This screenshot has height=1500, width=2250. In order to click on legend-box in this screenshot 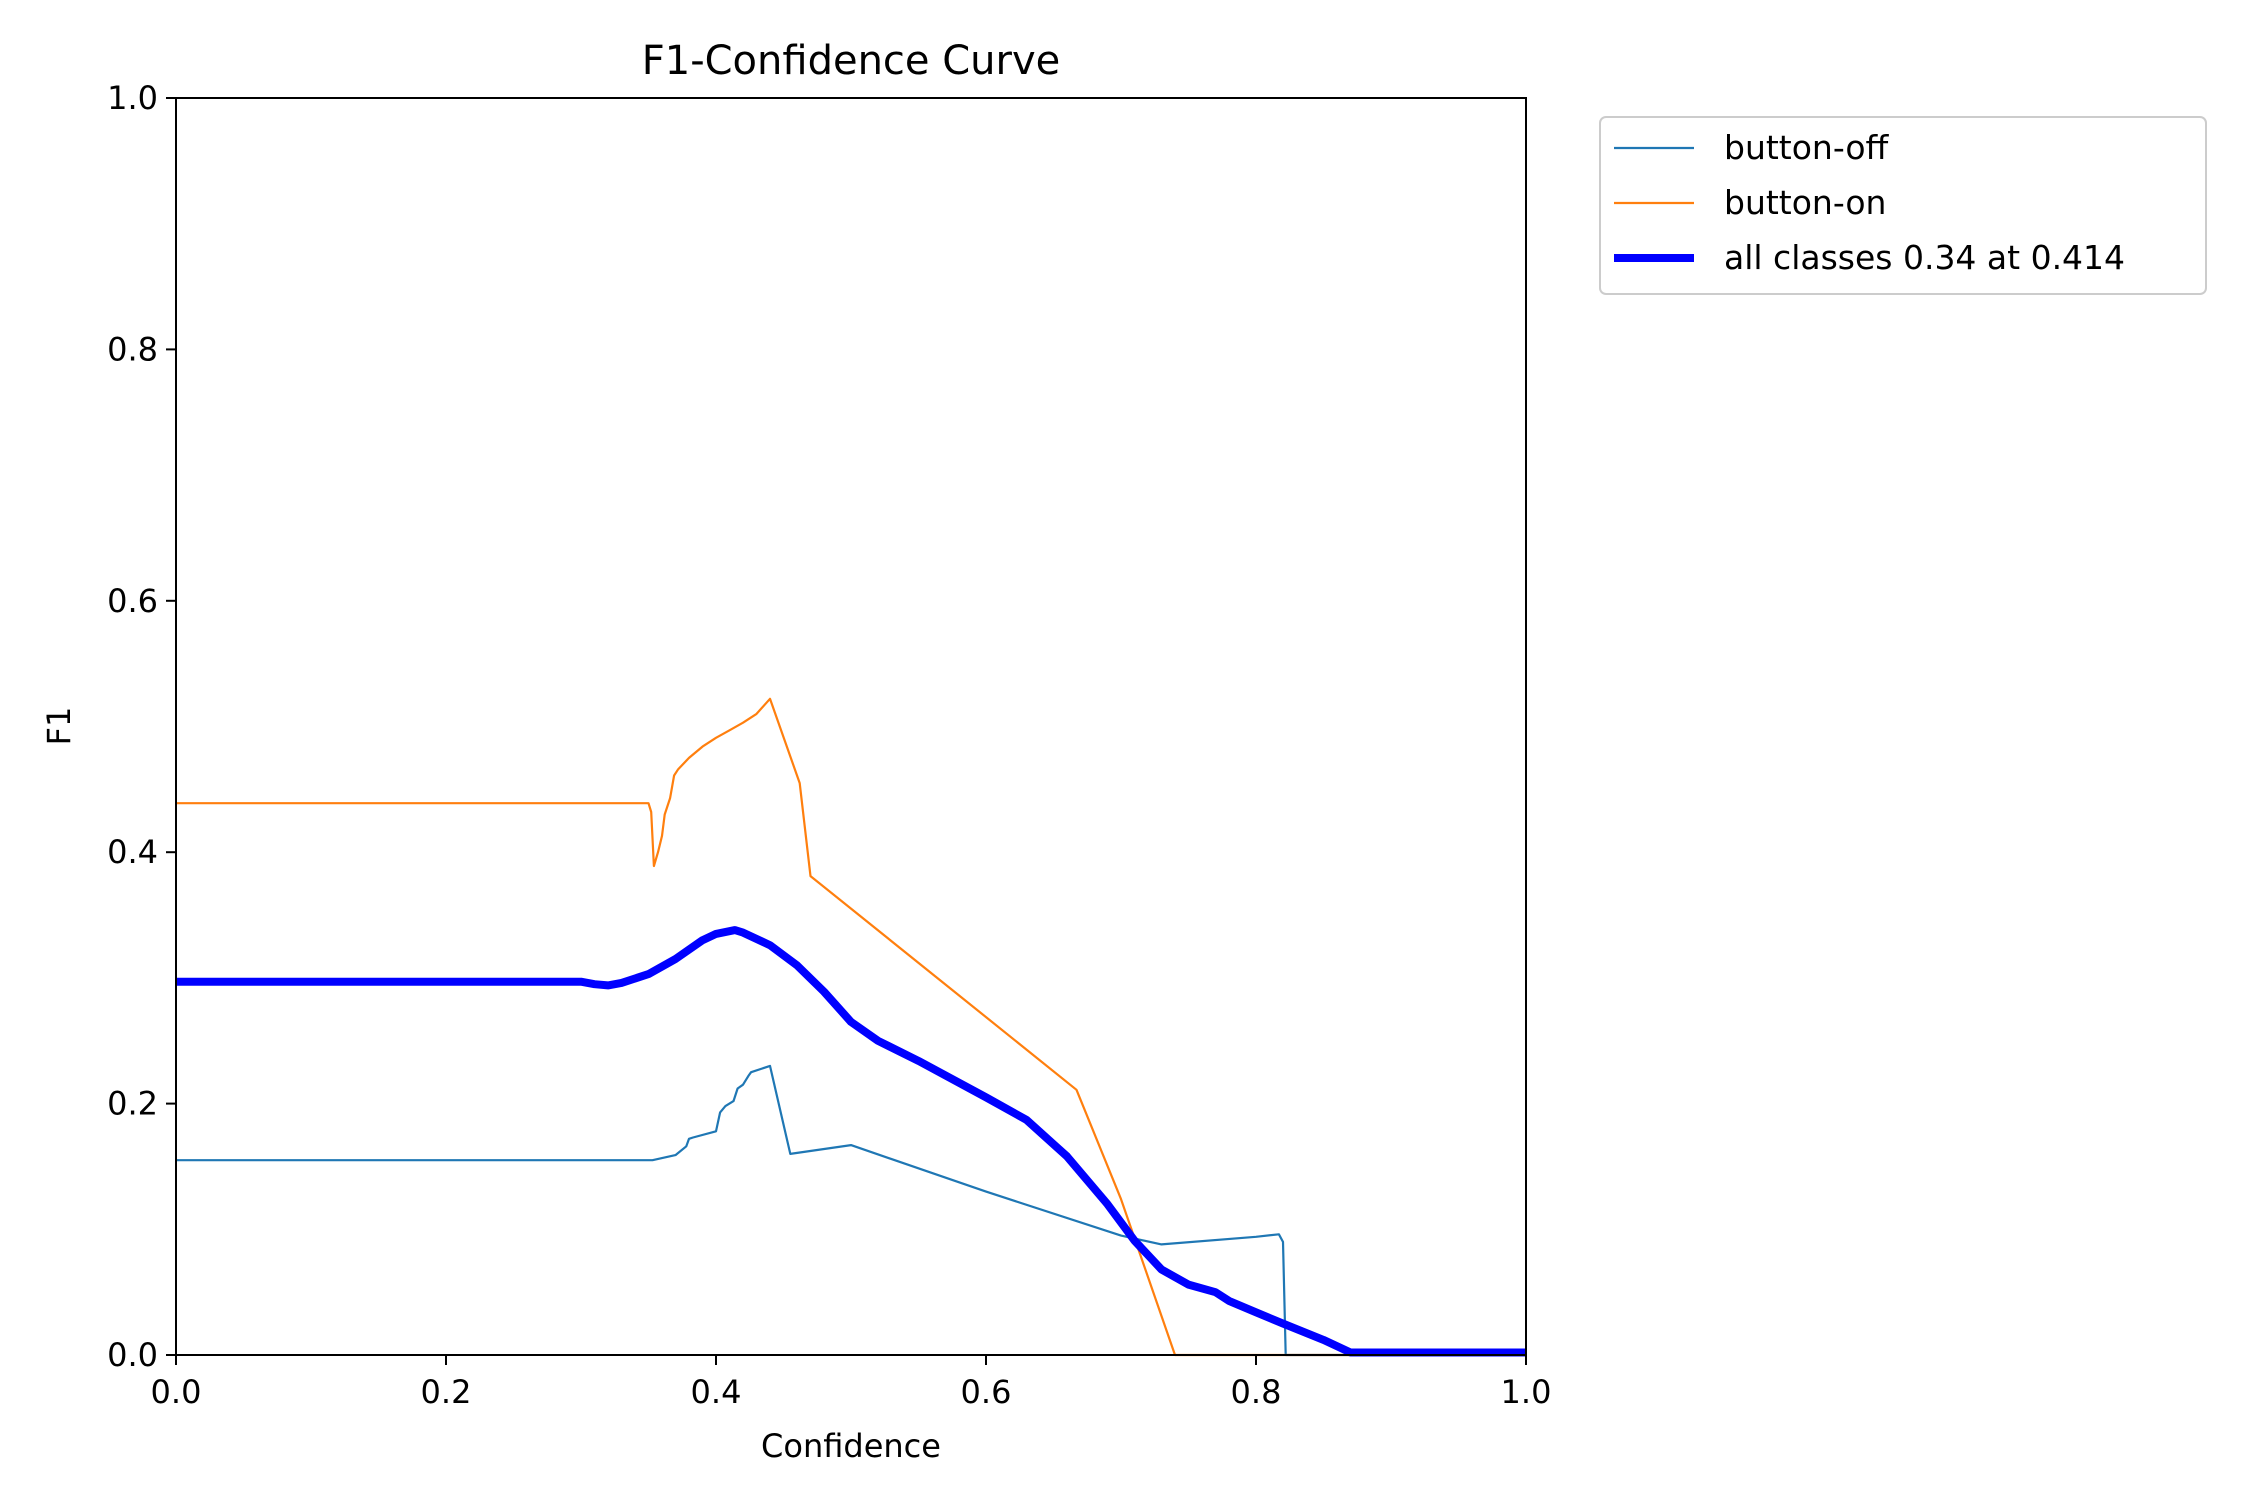, I will do `click(1903, 205)`.